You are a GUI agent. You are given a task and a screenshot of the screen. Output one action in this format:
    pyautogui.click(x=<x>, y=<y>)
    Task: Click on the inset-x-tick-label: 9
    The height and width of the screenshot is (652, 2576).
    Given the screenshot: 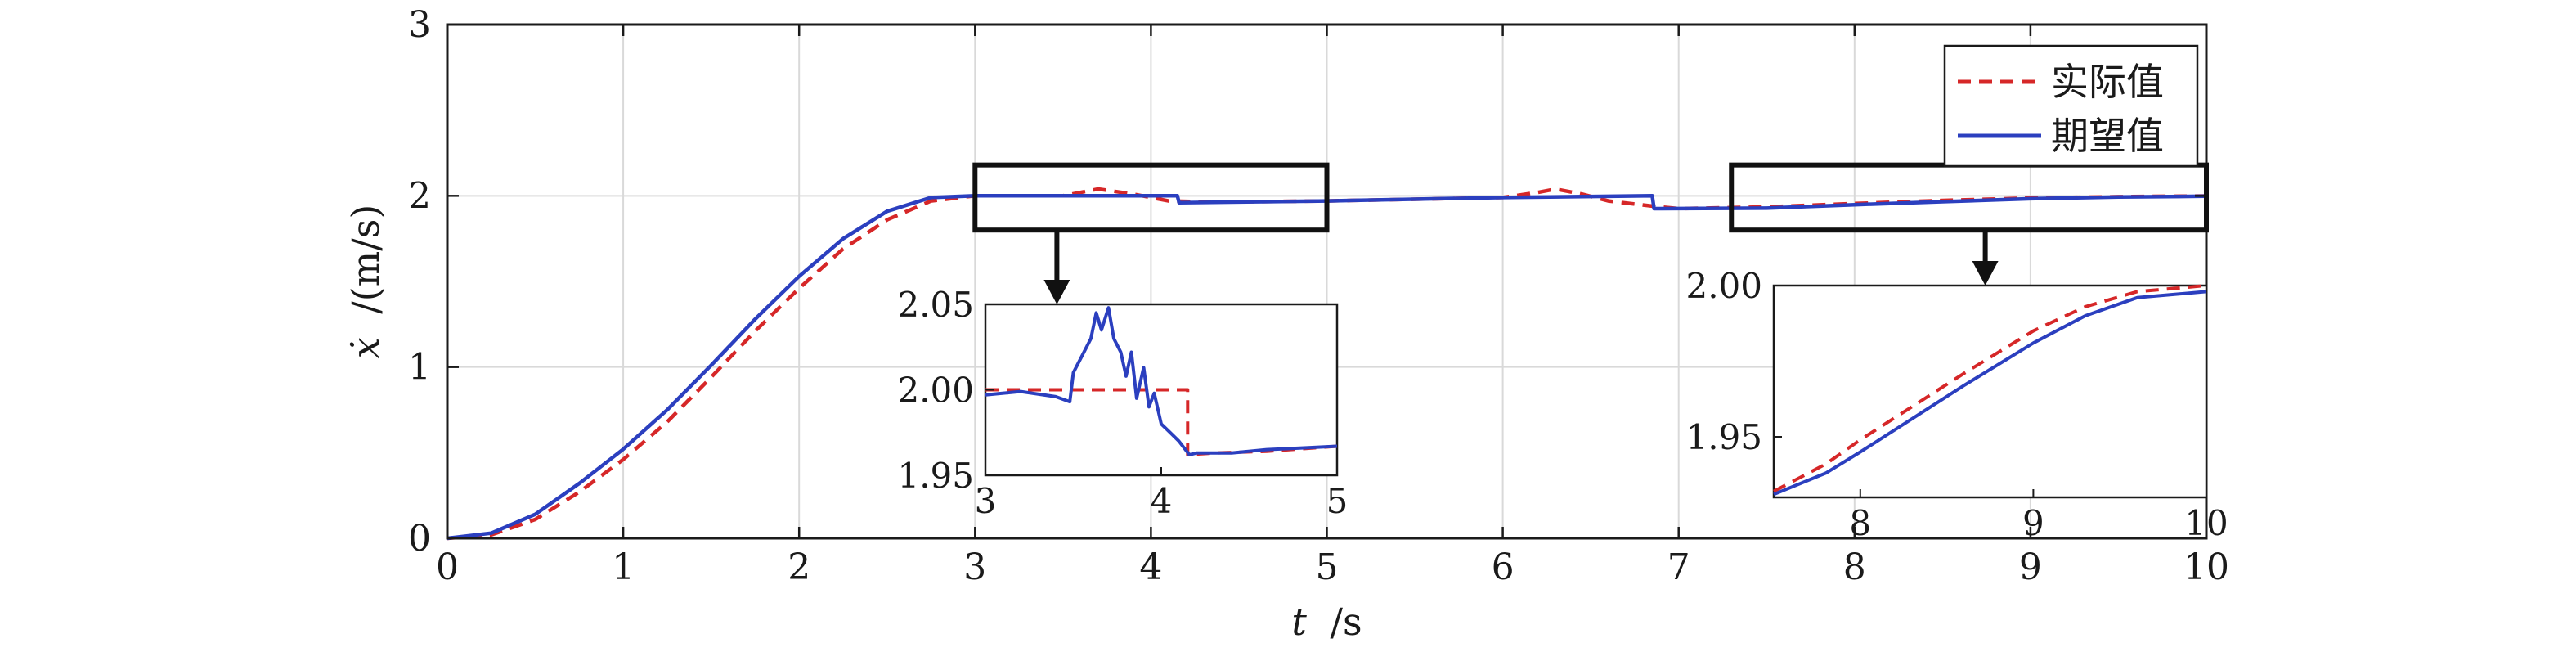 What is the action you would take?
    pyautogui.click(x=2033, y=523)
    